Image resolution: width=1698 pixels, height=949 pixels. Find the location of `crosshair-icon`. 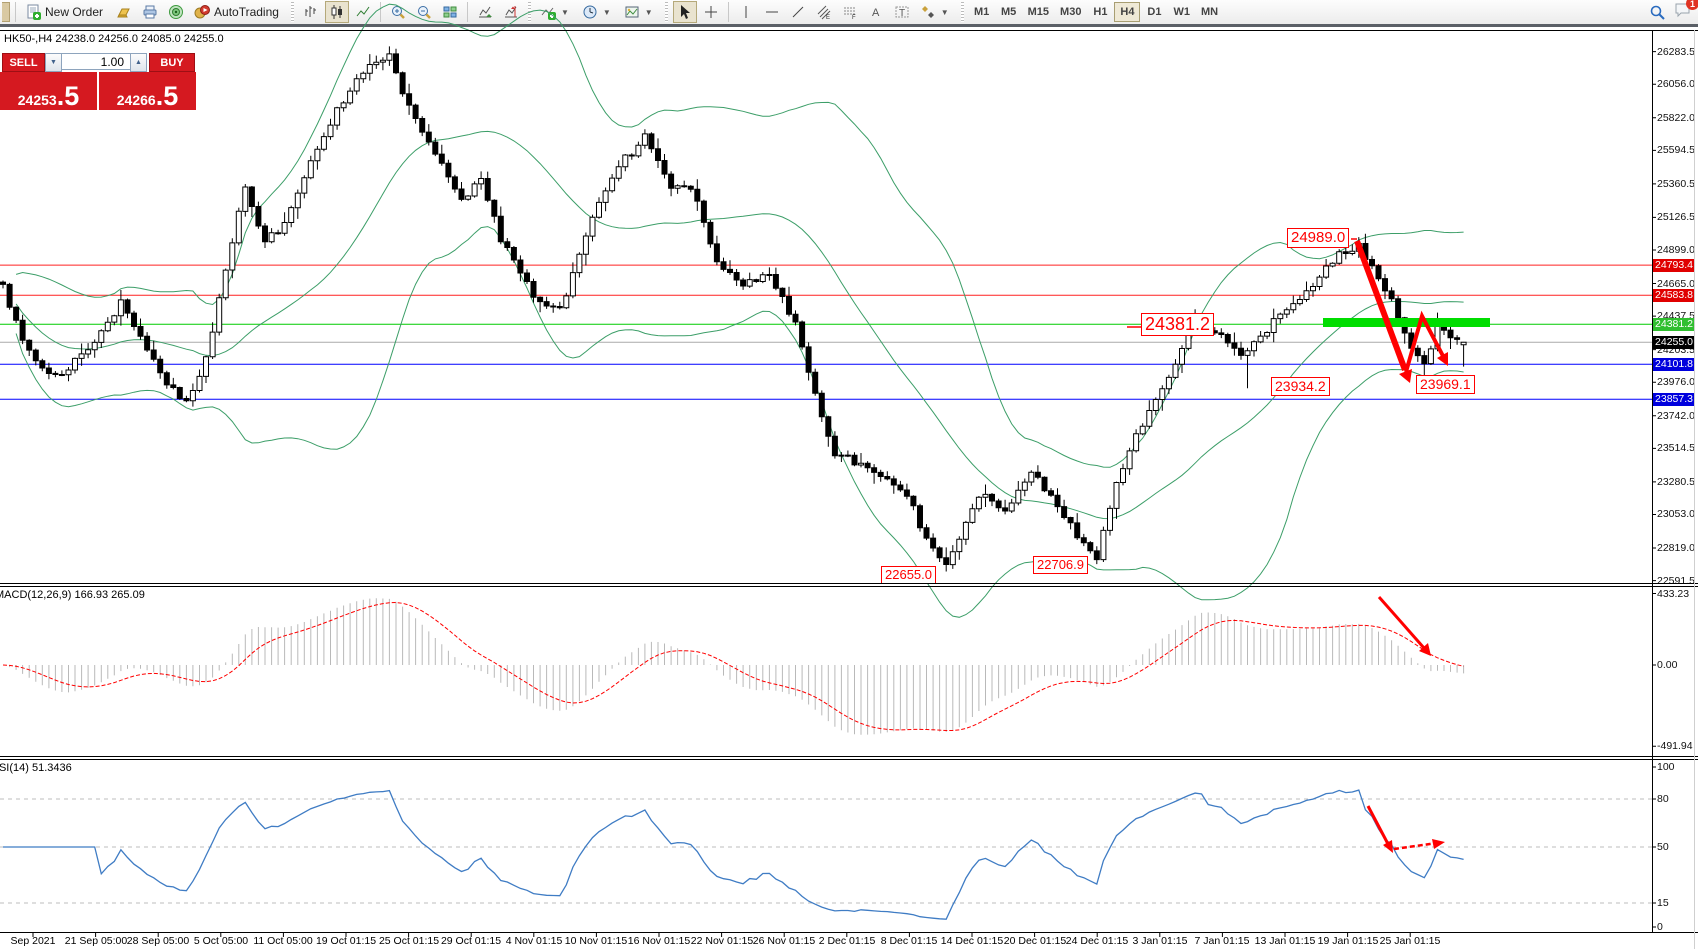

crosshair-icon is located at coordinates (710, 12).